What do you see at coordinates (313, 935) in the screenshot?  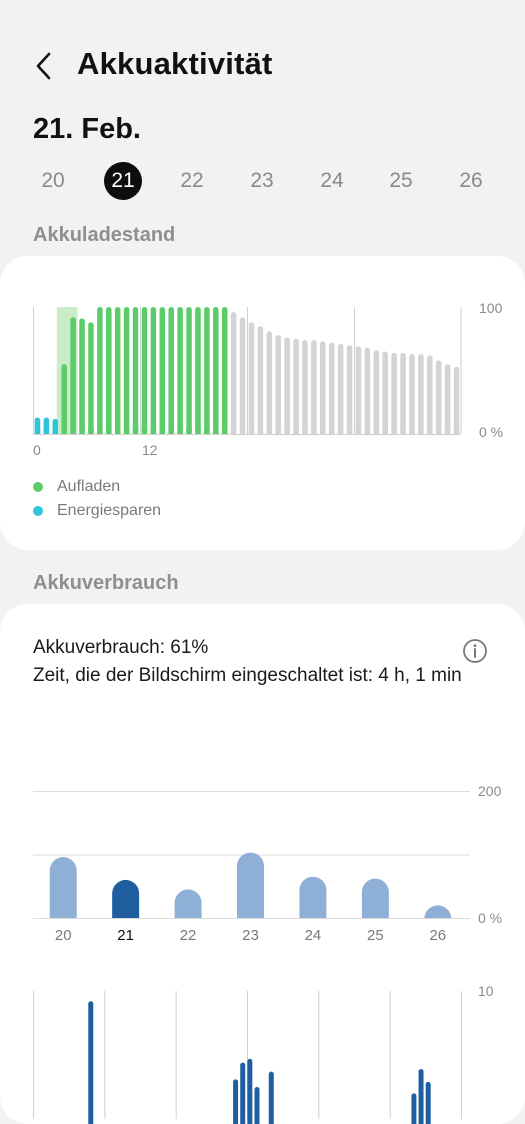 I see `usage-x-label-24: 24` at bounding box center [313, 935].